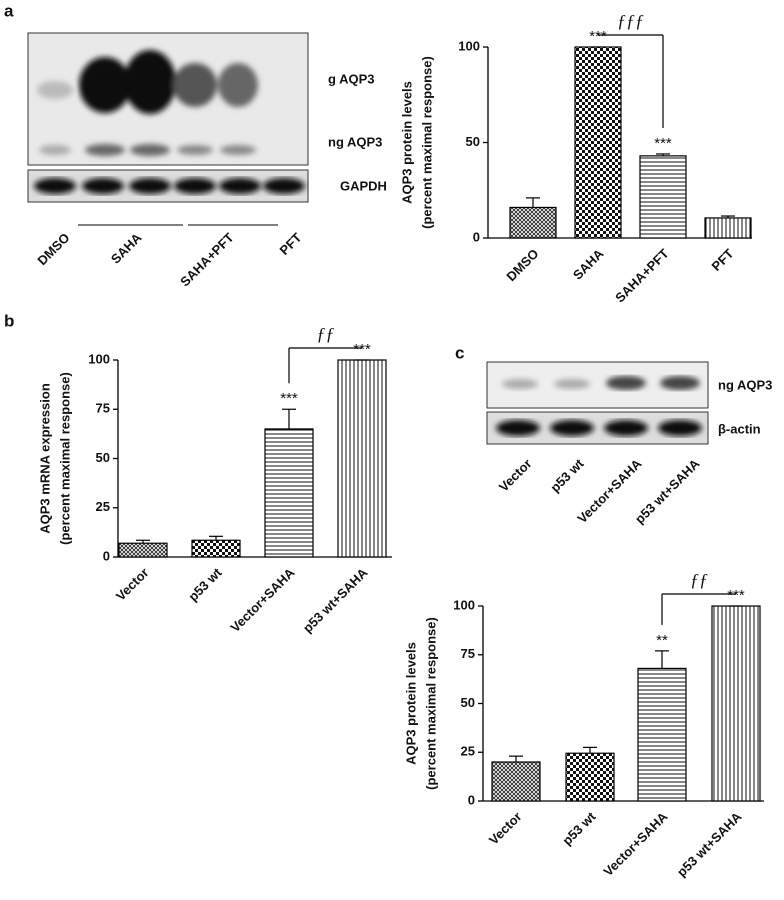 The width and height of the screenshot is (784, 900). What do you see at coordinates (44, 458) in the screenshot?
I see `y-axis-label: AQP3 mRNA expression` at bounding box center [44, 458].